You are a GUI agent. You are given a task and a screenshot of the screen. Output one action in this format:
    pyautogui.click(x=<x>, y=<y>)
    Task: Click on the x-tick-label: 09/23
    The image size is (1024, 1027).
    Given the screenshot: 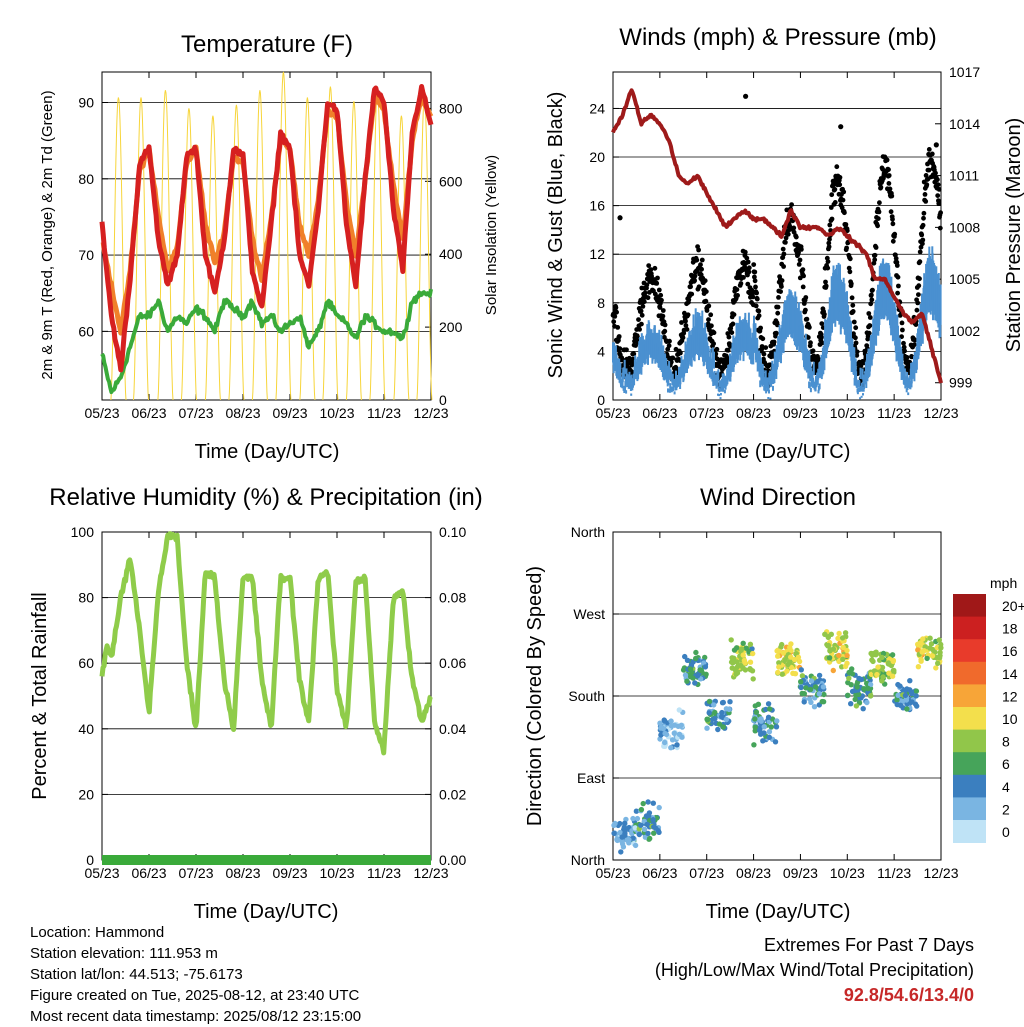 What is the action you would take?
    pyautogui.click(x=800, y=873)
    